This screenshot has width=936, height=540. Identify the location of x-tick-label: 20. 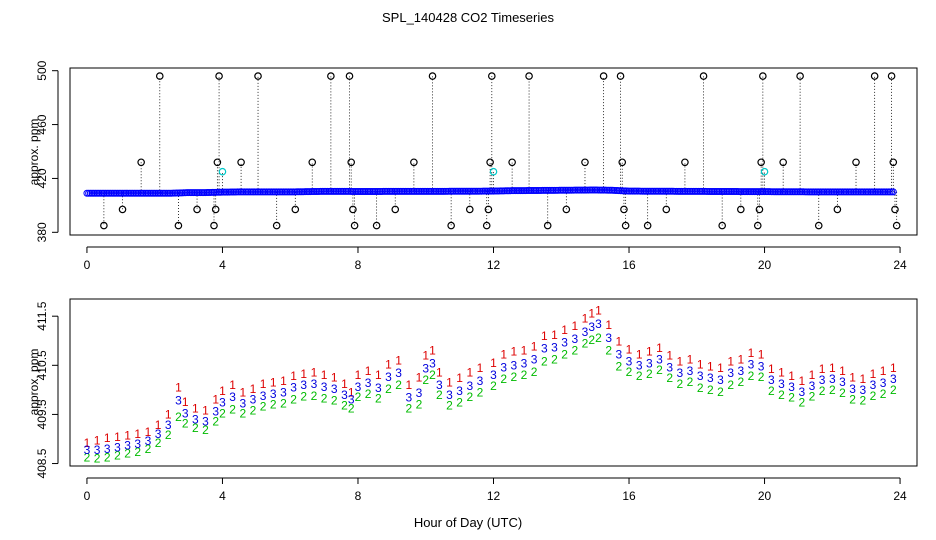
(765, 265).